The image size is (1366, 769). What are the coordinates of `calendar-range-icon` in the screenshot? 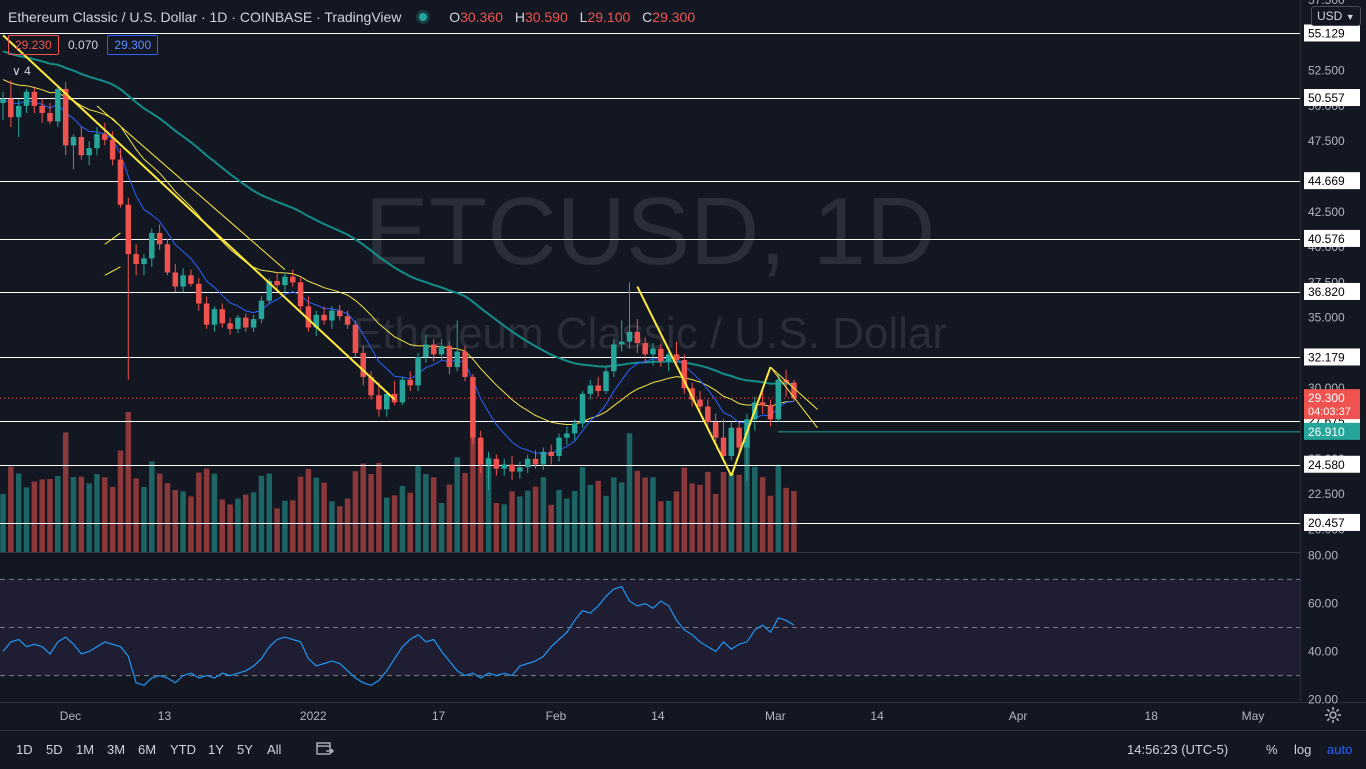 It's located at (325, 749).